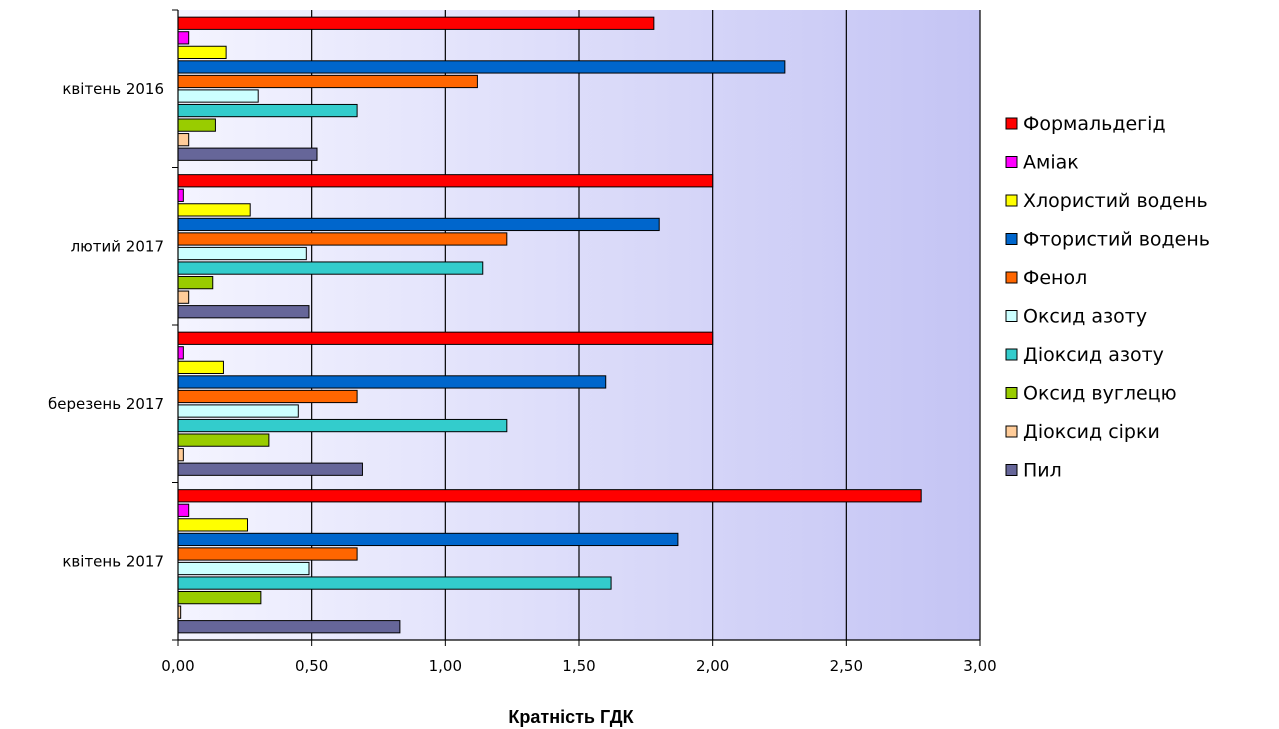 Image resolution: width=1279 pixels, height=729 pixels. I want to click on x-tick-label: 1,00, so click(445, 666).